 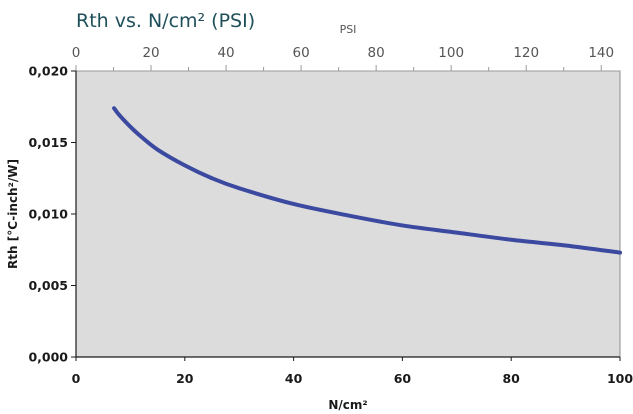 I want to click on top-axis-tick-label: 120, so click(x=526, y=53).